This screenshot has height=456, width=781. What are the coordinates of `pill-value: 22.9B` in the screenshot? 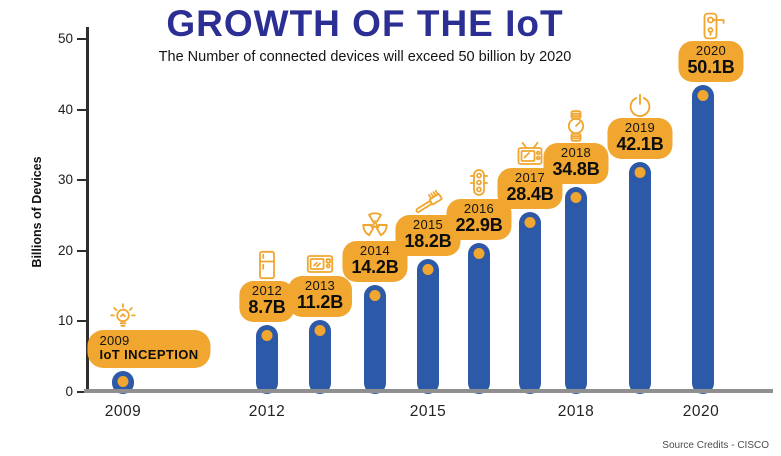 It's located at (479, 224).